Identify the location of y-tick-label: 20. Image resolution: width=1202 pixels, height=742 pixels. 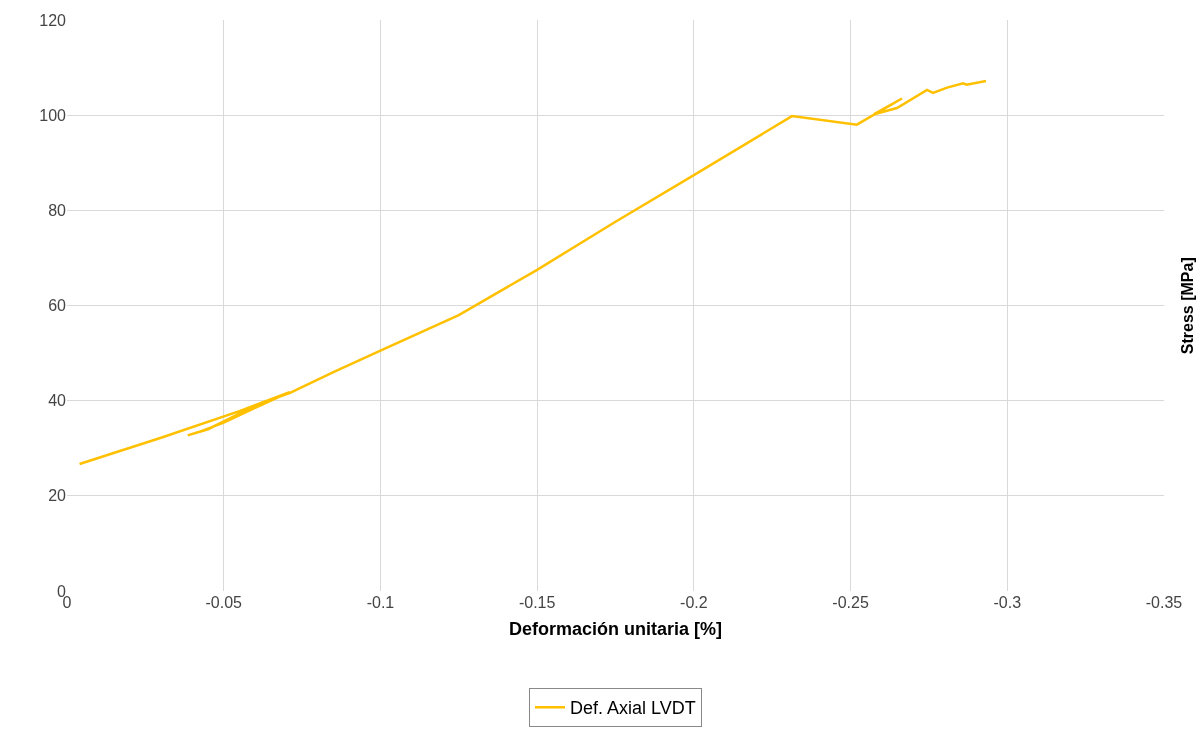
(57, 496).